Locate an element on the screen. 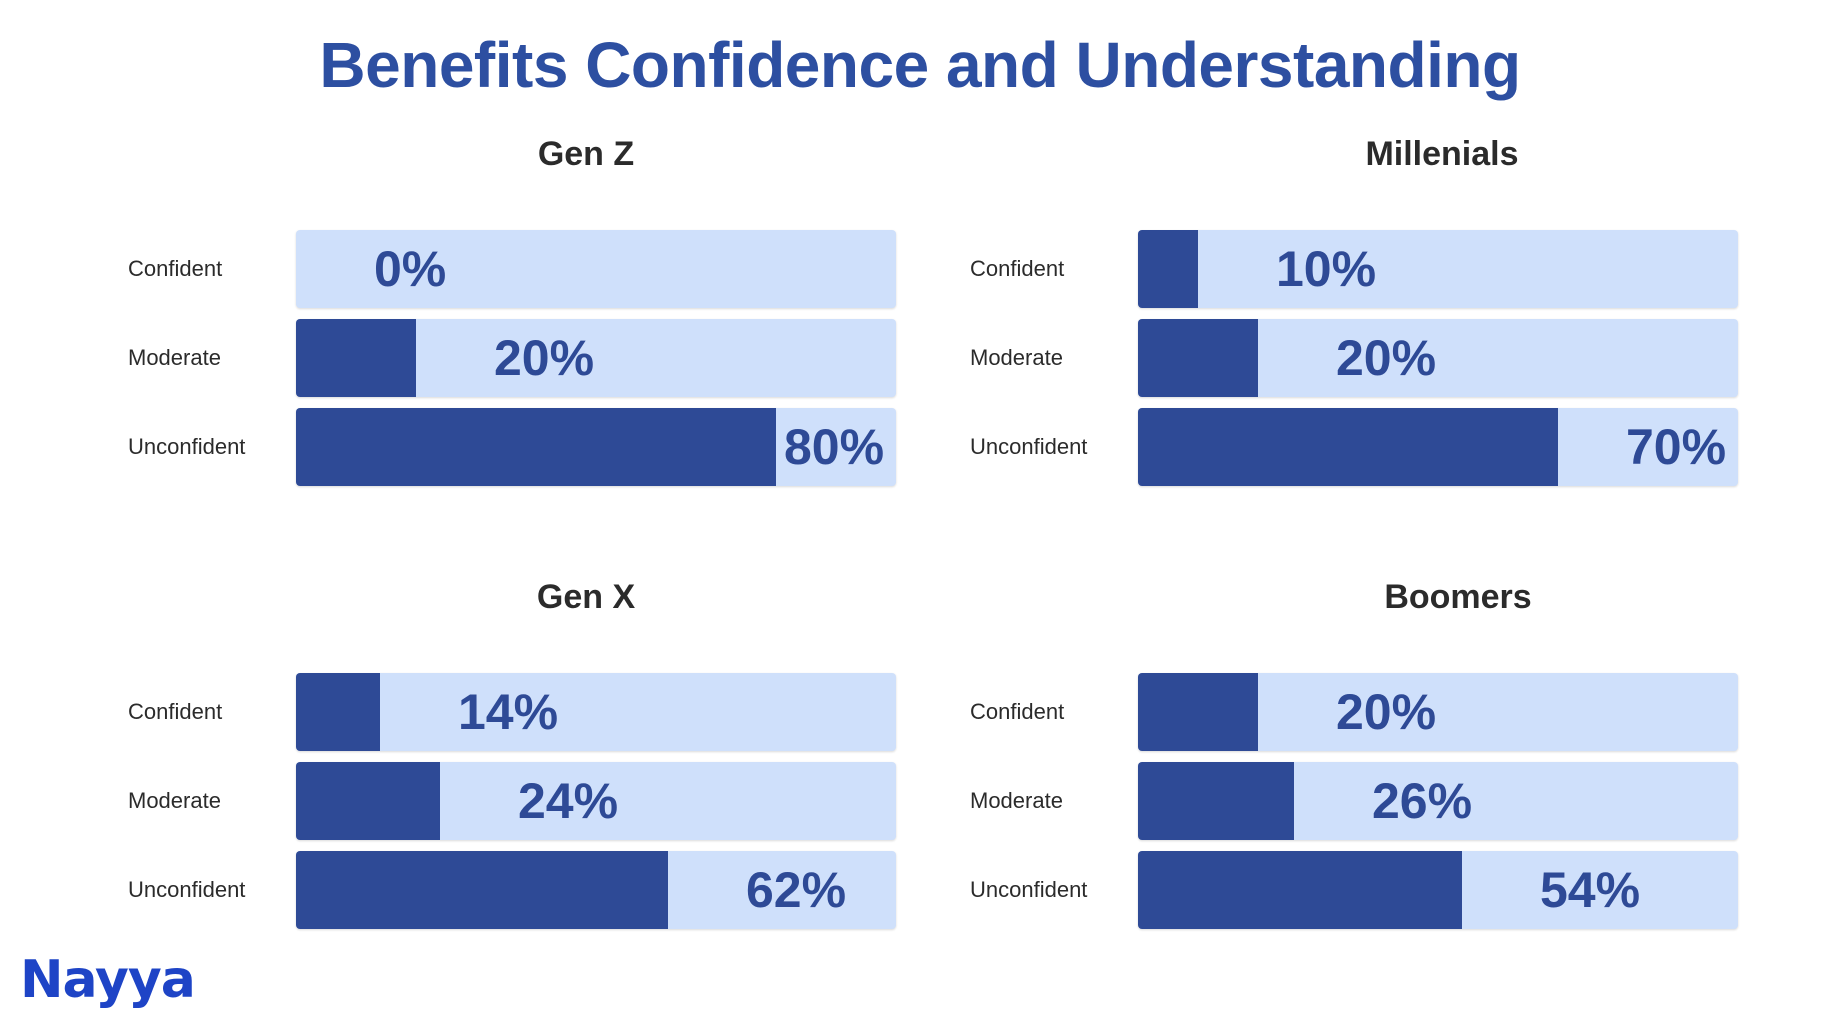 The width and height of the screenshot is (1840, 1016). bar-row: Moderate 24% is located at coordinates (558, 801).